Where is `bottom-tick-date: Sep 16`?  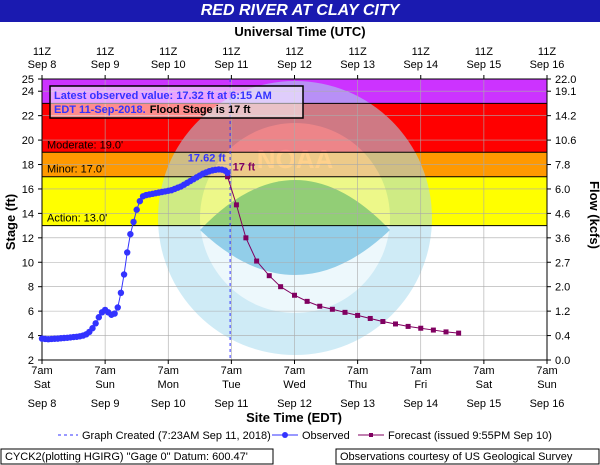 bottom-tick-date: Sep 16 is located at coordinates (547, 404).